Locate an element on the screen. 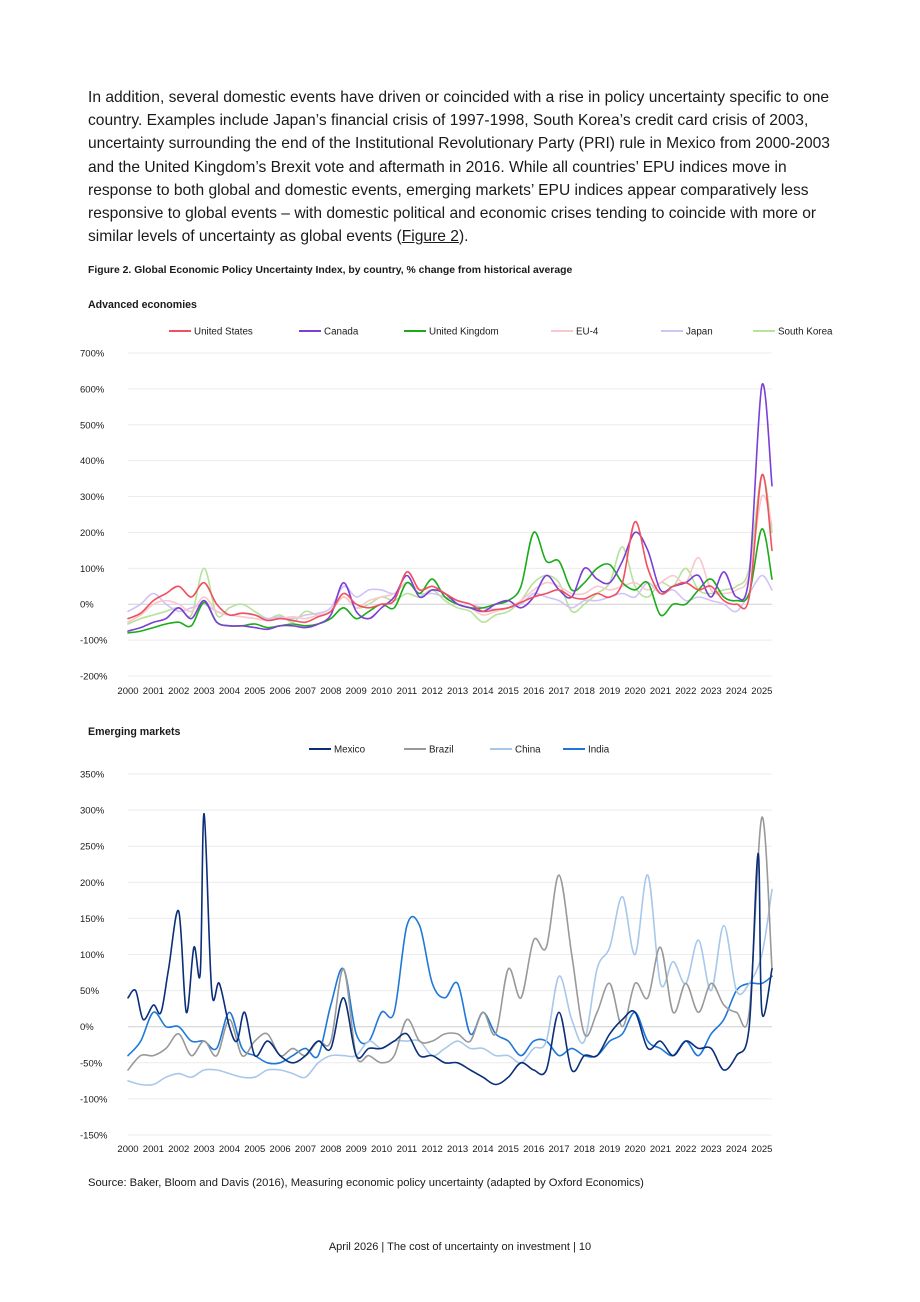 Image resolution: width=920 pixels, height=1302 pixels. y-tick-label: -150% is located at coordinates (94, 1136).